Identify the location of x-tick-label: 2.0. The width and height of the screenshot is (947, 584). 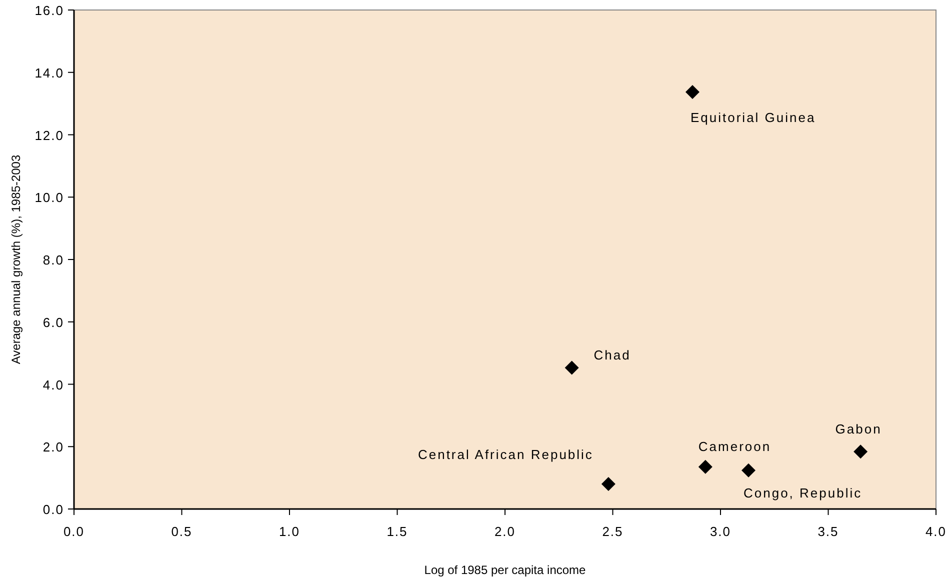
(505, 531).